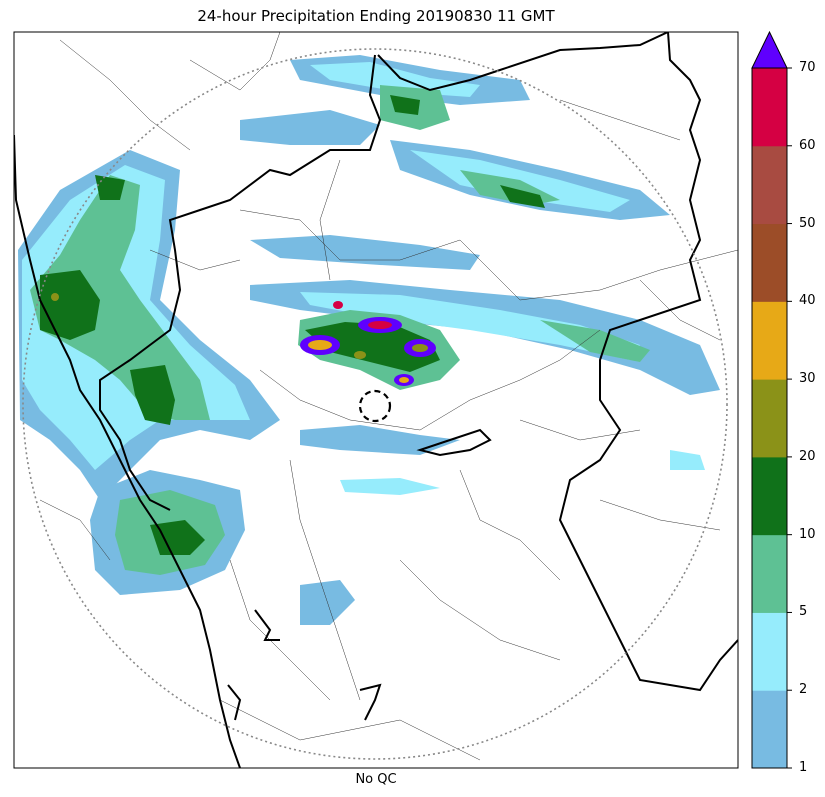 This screenshot has width=825, height=797. Describe the element at coordinates (807, 145) in the screenshot. I see `colorbar-tick-label: 60` at that location.